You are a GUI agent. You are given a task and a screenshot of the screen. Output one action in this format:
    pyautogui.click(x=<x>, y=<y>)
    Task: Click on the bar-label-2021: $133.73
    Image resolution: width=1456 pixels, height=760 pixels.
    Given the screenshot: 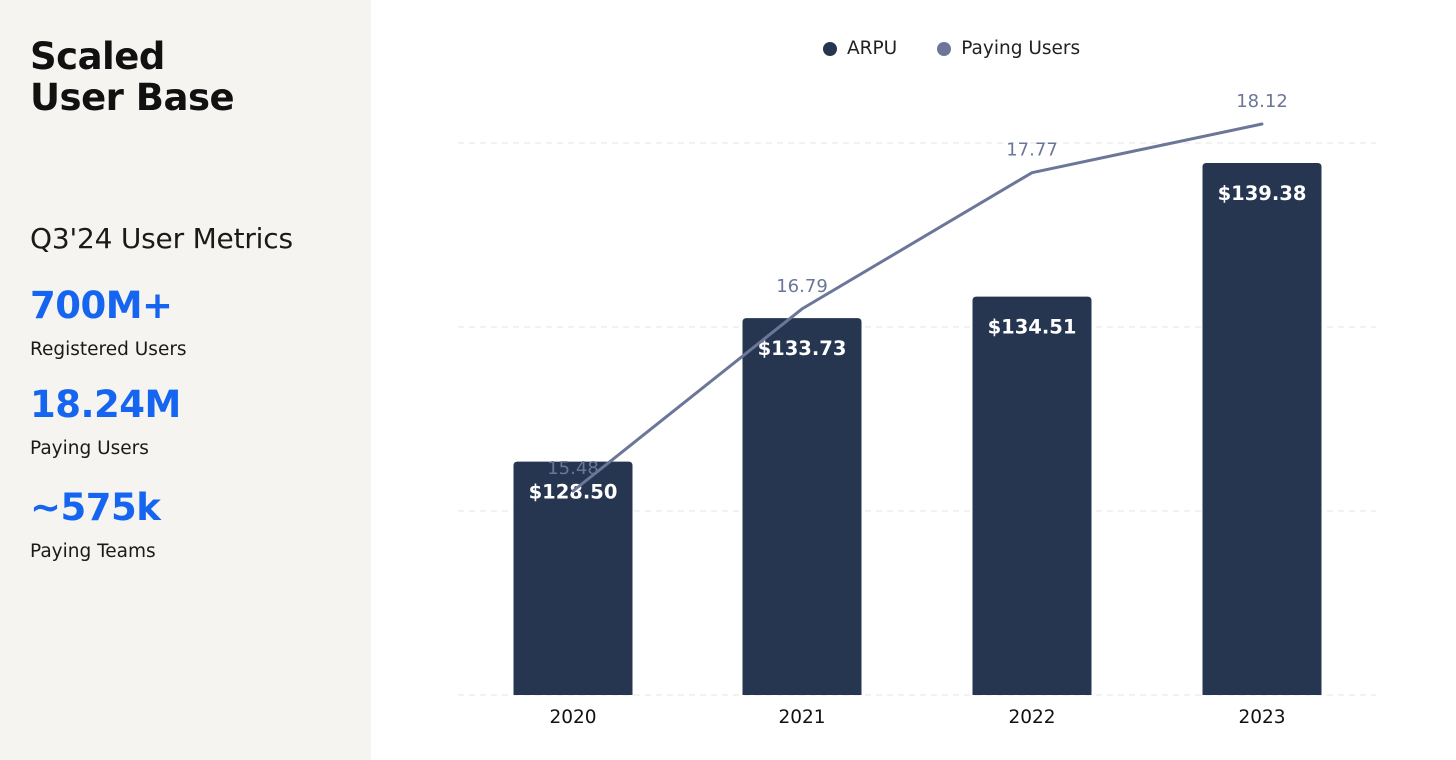 What is the action you would take?
    pyautogui.click(x=802, y=348)
    